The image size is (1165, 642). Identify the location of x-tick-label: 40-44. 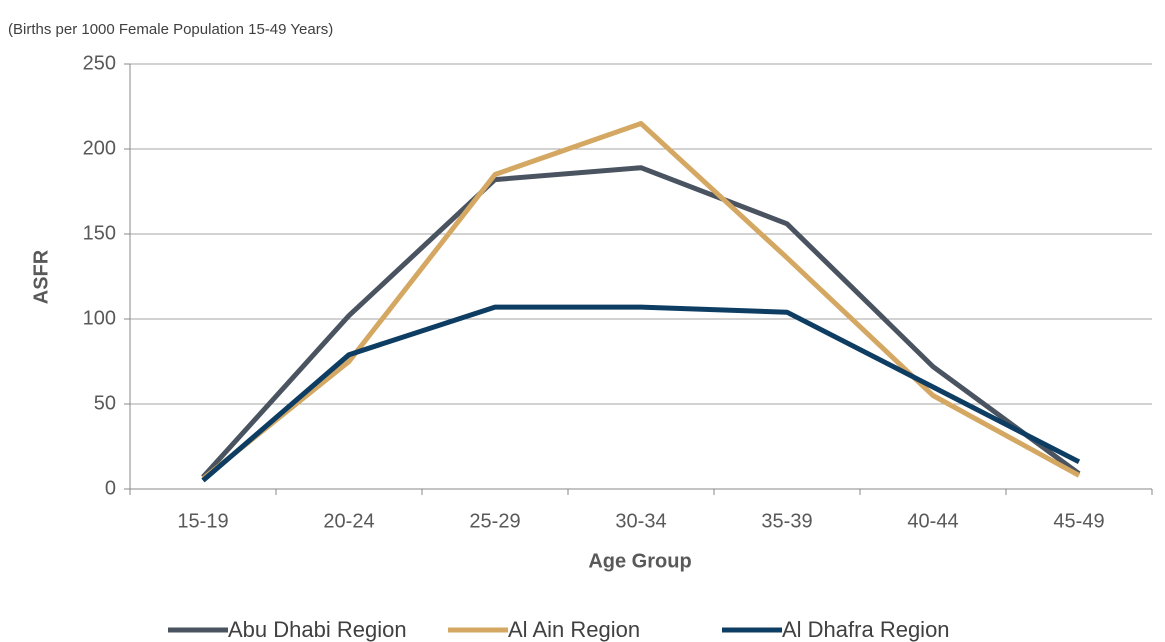
(932, 521).